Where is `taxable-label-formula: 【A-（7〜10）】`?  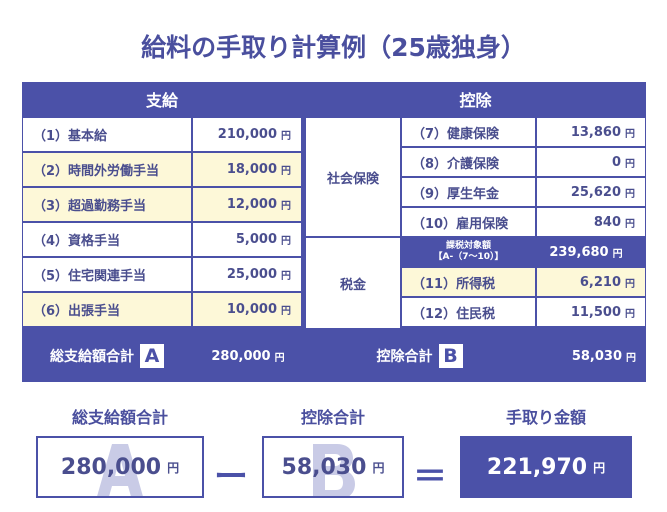
taxable-label-formula: 【A-（7〜10）】 is located at coordinates (468, 257).